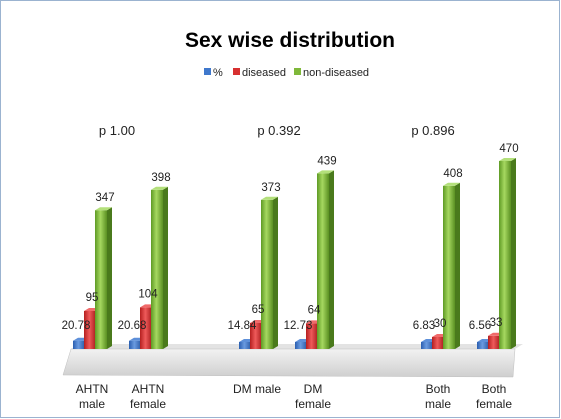 Image resolution: width=561 pixels, height=419 pixels. I want to click on data-label-percent: 12.73, so click(298, 326).